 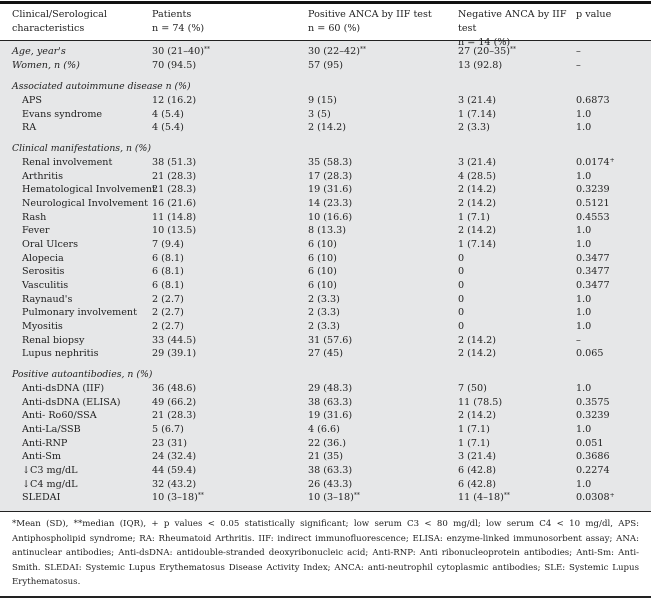 What do you see at coordinates (325, 101) in the screenshot?
I see `table-row: APS 12 (16.2) 9 (15) 3 (21.4) 0.6873` at bounding box center [325, 101].